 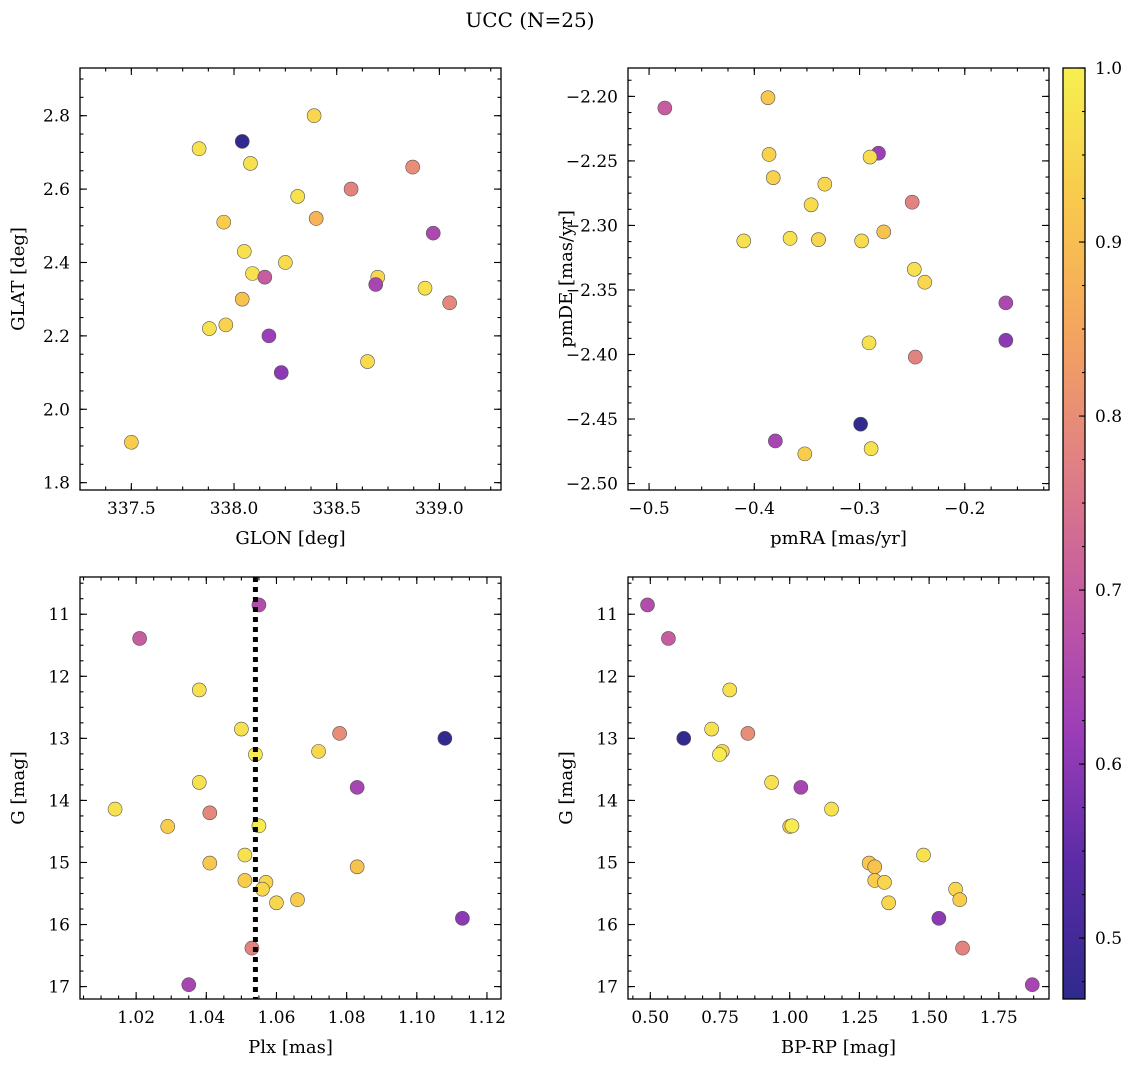 I want to click on colorbar-tick-label: 0.6, so click(x=1108, y=765).